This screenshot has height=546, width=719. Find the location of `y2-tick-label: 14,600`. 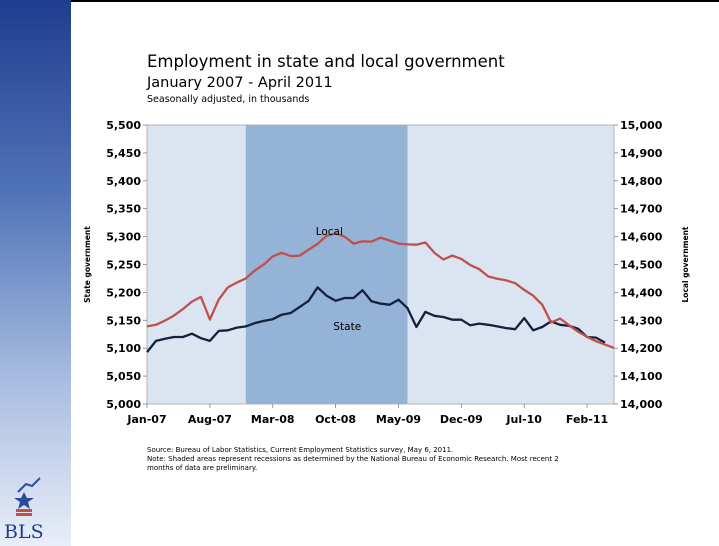

y2-tick-label: 14,600 is located at coordinates (641, 237).